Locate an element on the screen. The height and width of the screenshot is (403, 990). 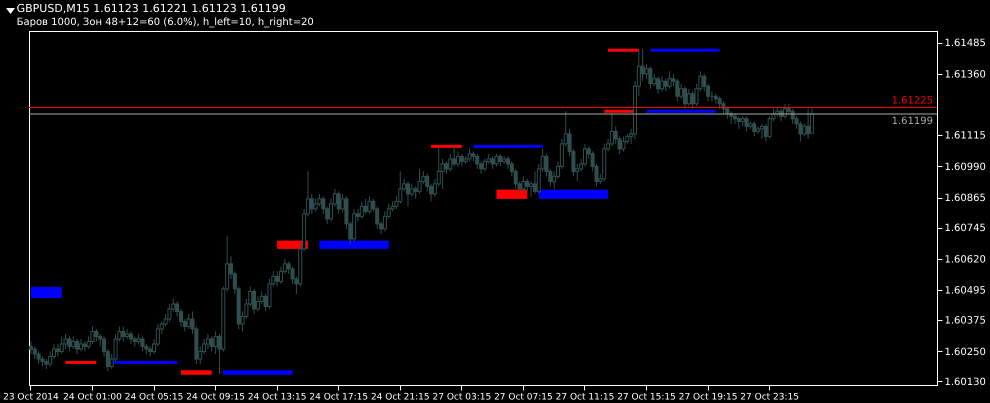
y-tick-label: 1.60130 is located at coordinates (965, 382).